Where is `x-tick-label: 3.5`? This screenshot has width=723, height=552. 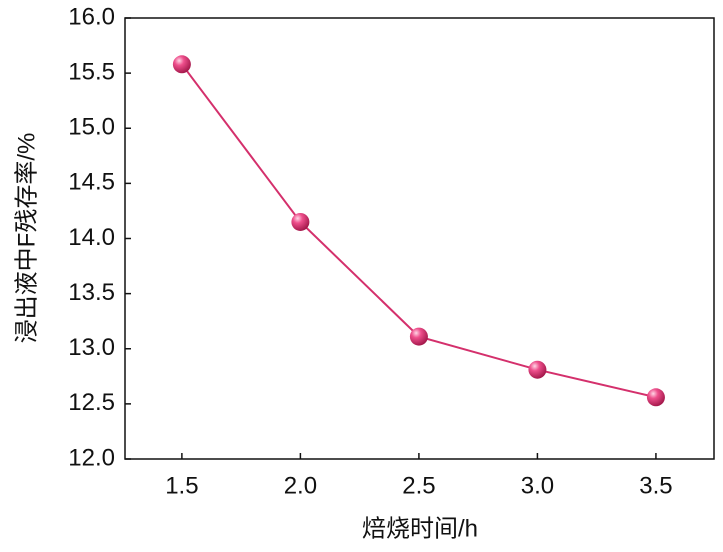 x-tick-label: 3.5 is located at coordinates (655, 485).